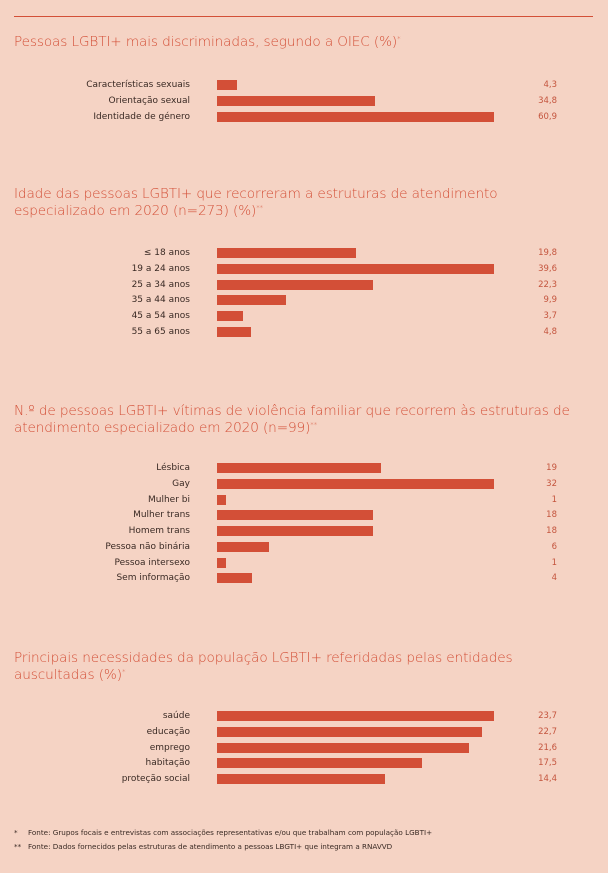  I want to click on bar-row: Mulher trans 18, so click(304, 515).